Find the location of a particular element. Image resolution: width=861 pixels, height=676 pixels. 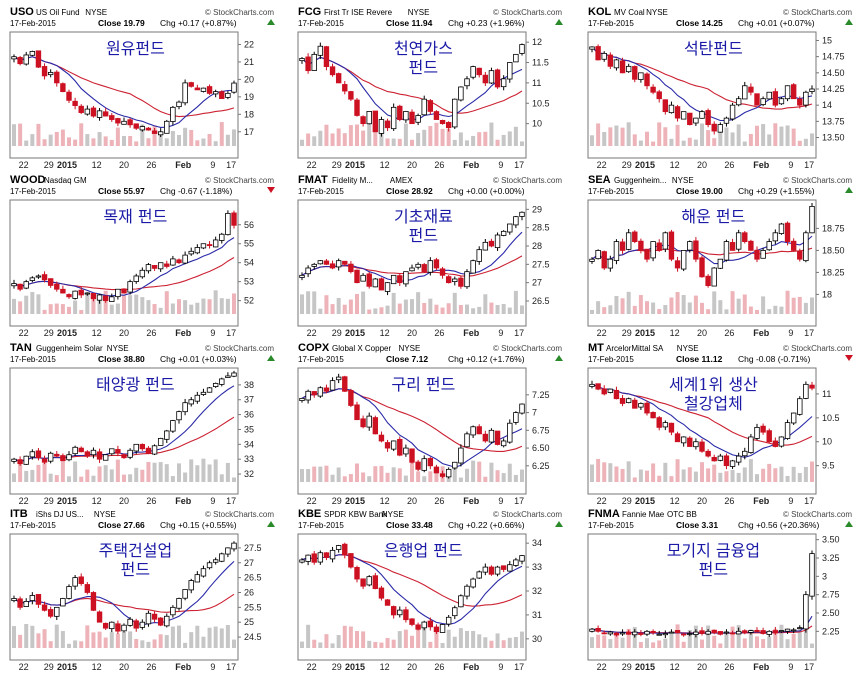

x-tick-label: 22 is located at coordinates (602, 667).